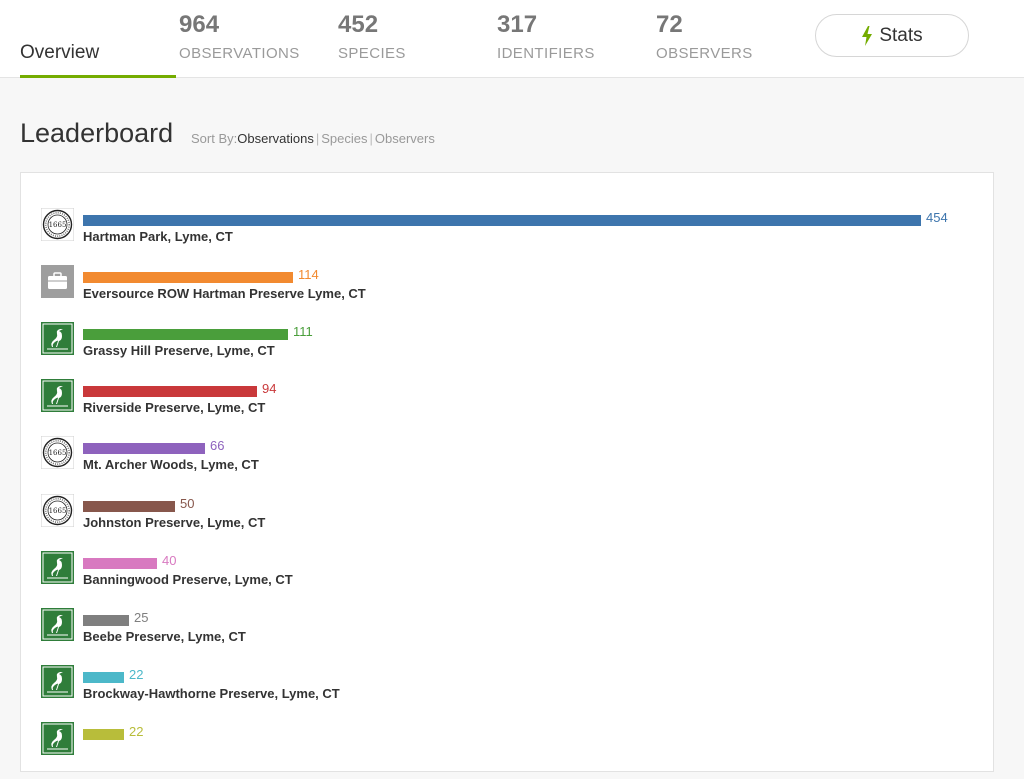  What do you see at coordinates (507, 579) in the screenshot?
I see `leaderboard-row: 40 Banningwood Preserve, Lyme, CT` at bounding box center [507, 579].